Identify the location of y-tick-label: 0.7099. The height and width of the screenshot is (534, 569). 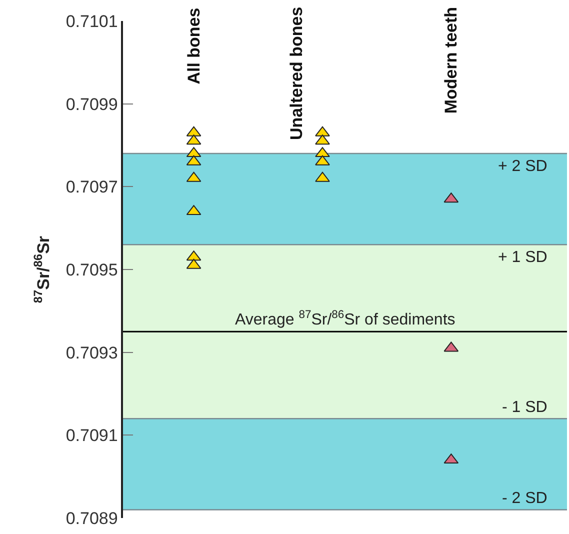
(92, 104).